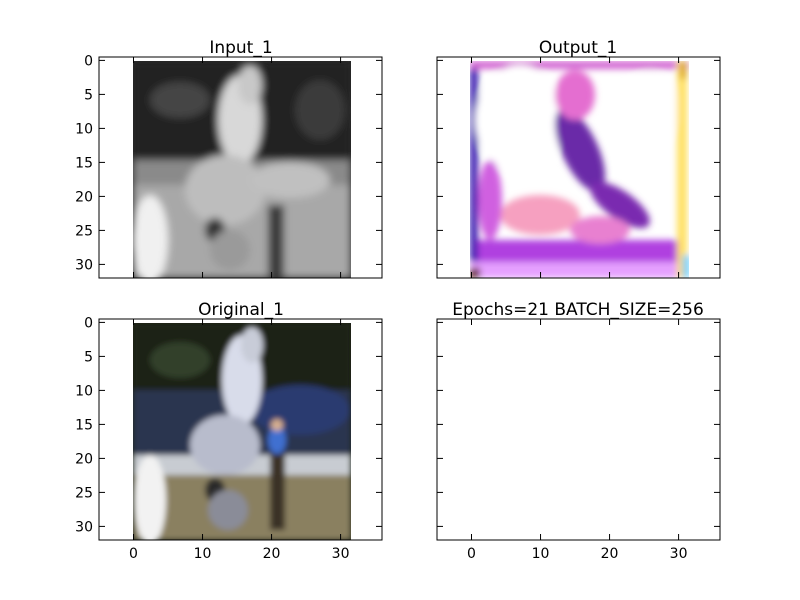  I want to click on output-ticks, so click(578, 167).